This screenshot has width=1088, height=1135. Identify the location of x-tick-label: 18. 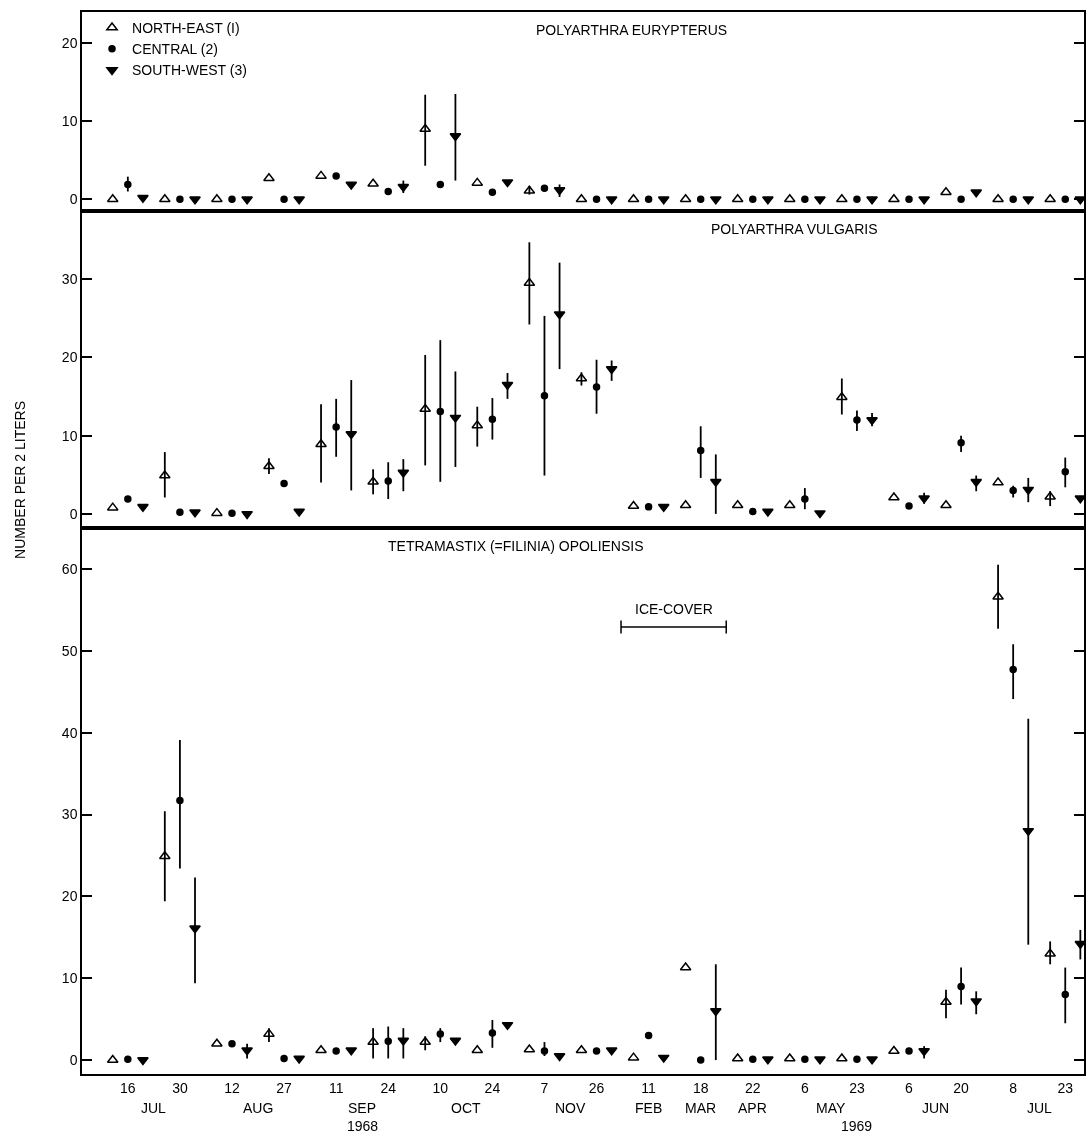
(700, 1087).